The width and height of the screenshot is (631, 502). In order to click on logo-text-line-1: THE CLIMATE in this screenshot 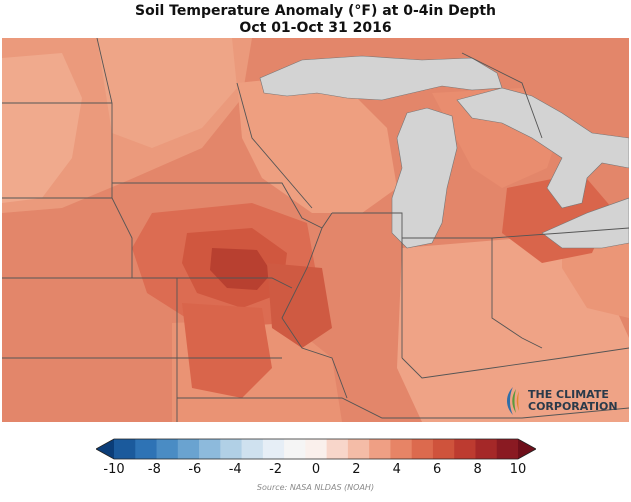, I will do `click(568, 394)`.